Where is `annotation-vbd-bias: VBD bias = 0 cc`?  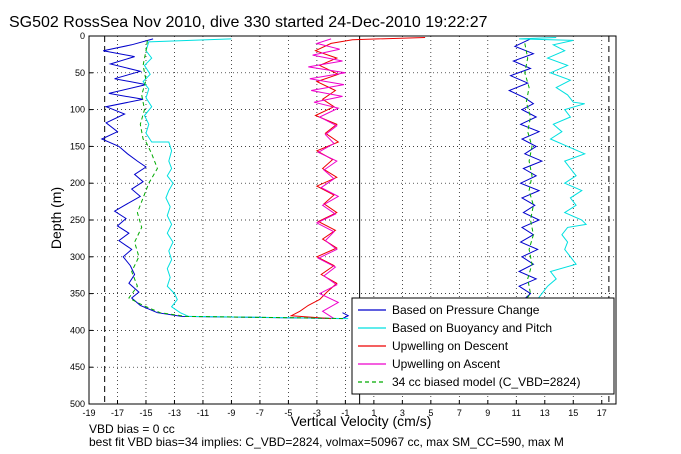
annotation-vbd-bias: VBD bias = 0 cc is located at coordinates (132, 429).